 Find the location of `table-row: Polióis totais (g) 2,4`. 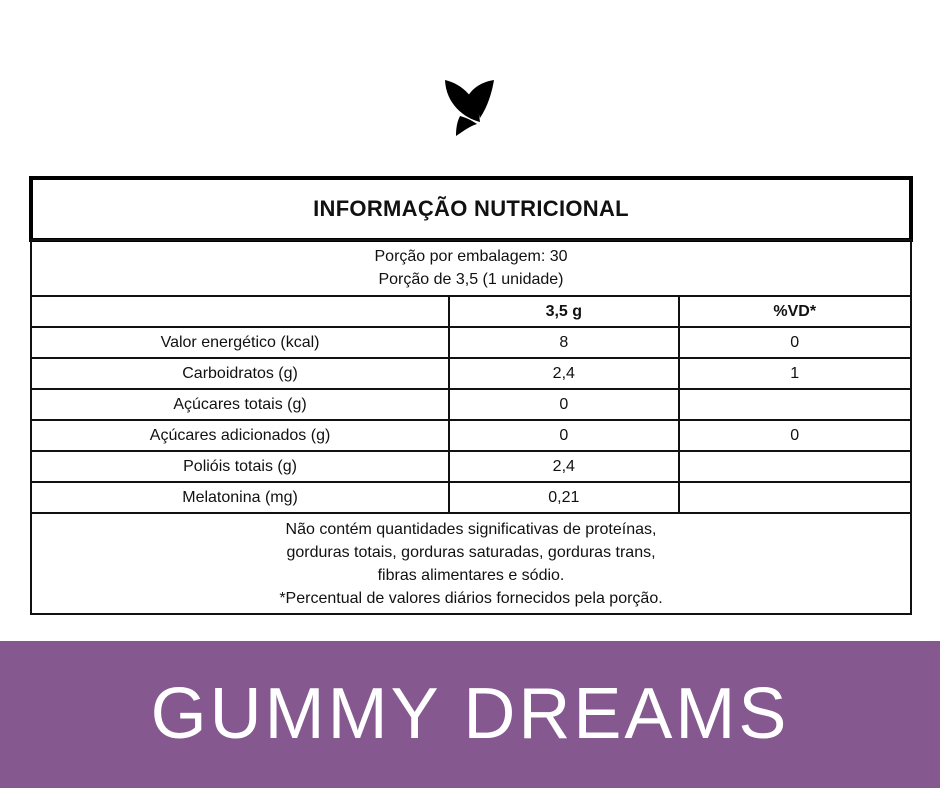

table-row: Polióis totais (g) 2,4 is located at coordinates (471, 466).